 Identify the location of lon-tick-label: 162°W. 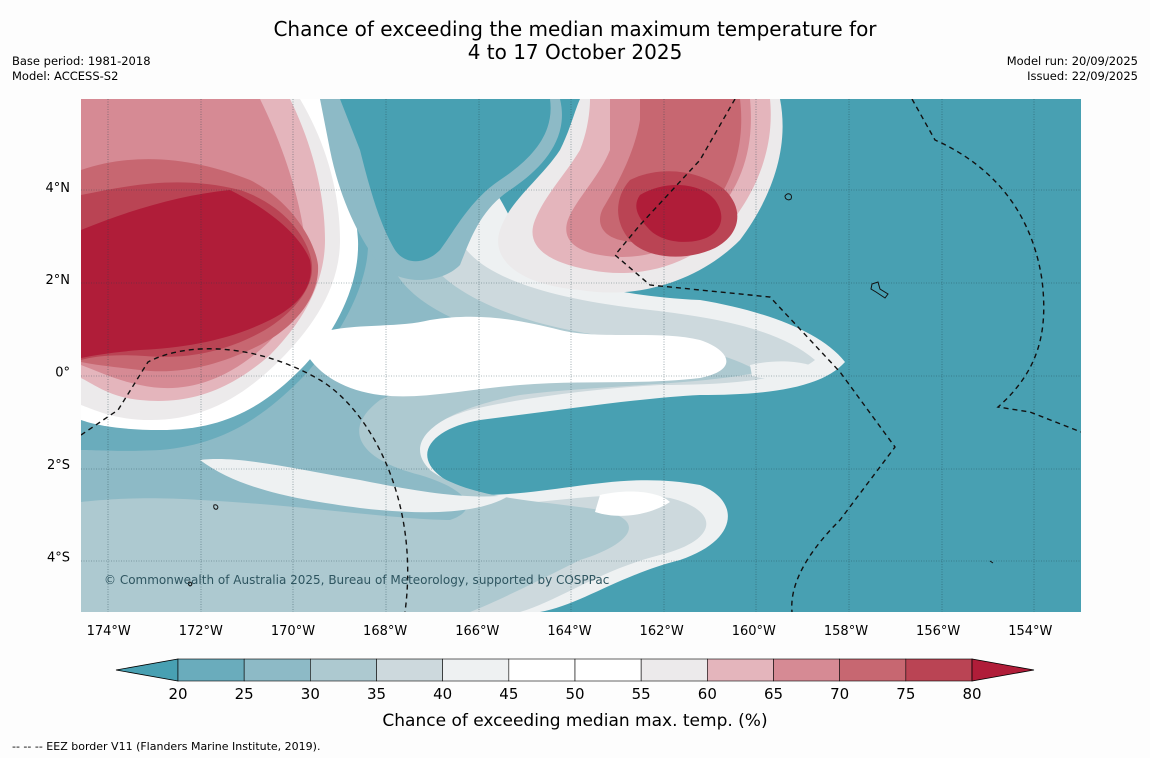
(662, 631).